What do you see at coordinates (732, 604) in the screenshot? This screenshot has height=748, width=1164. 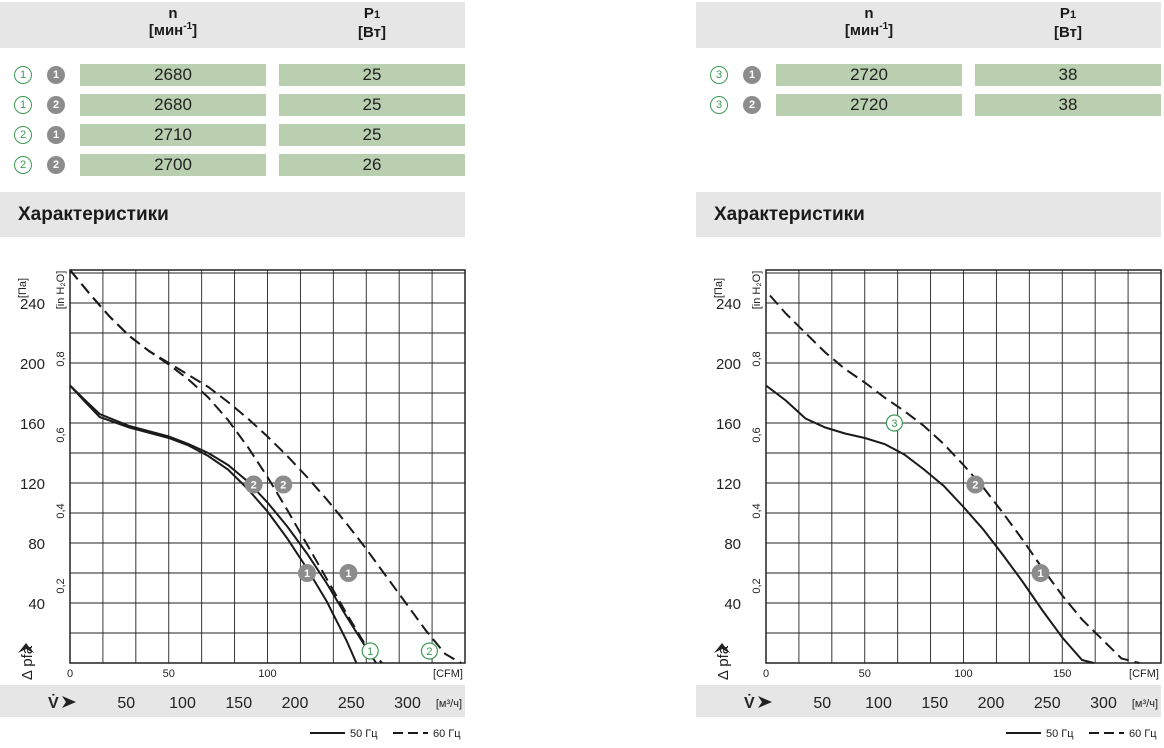 I see `y-tick-label: 40` at bounding box center [732, 604].